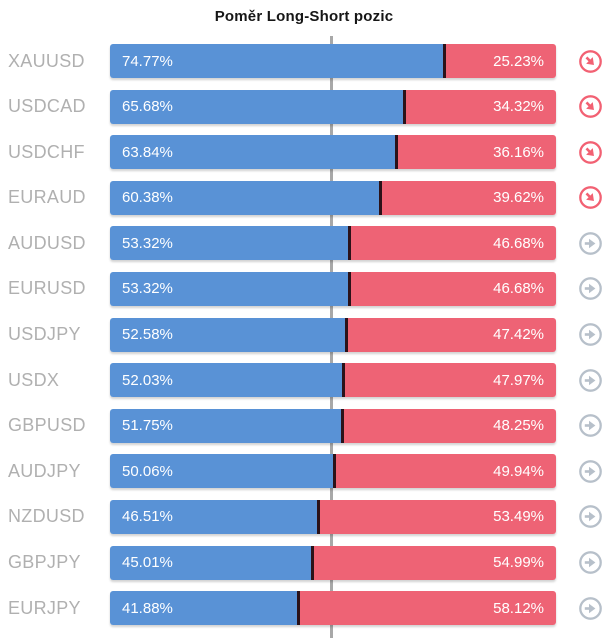  What do you see at coordinates (226, 380) in the screenshot?
I see `long-segment: 52.03%` at bounding box center [226, 380].